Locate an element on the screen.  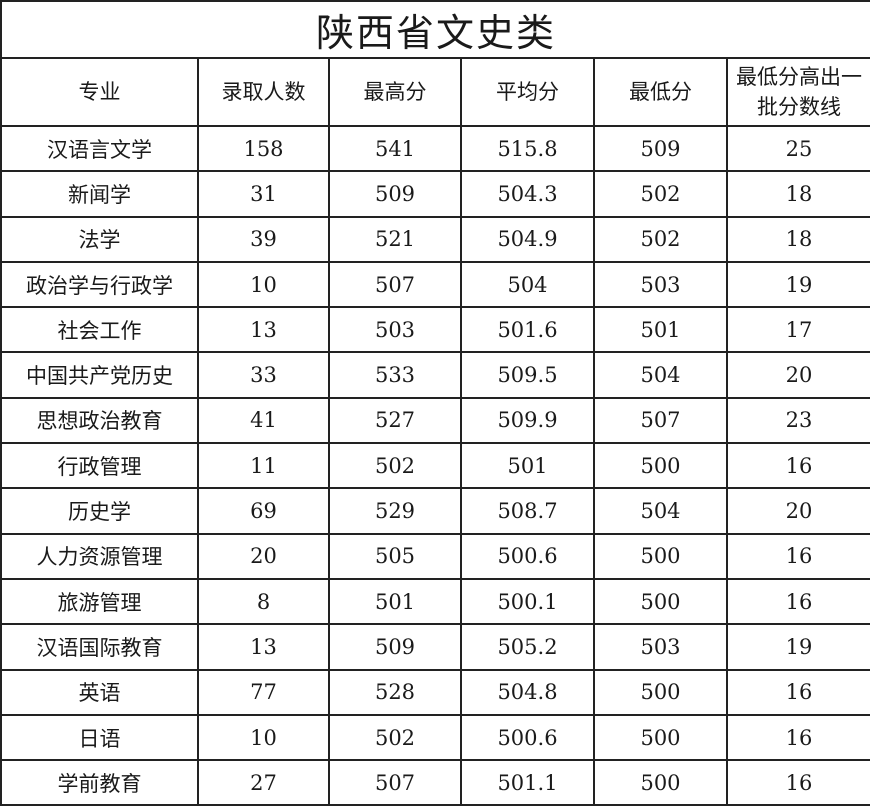
highest-score-cell: 529 is located at coordinates (395, 511).